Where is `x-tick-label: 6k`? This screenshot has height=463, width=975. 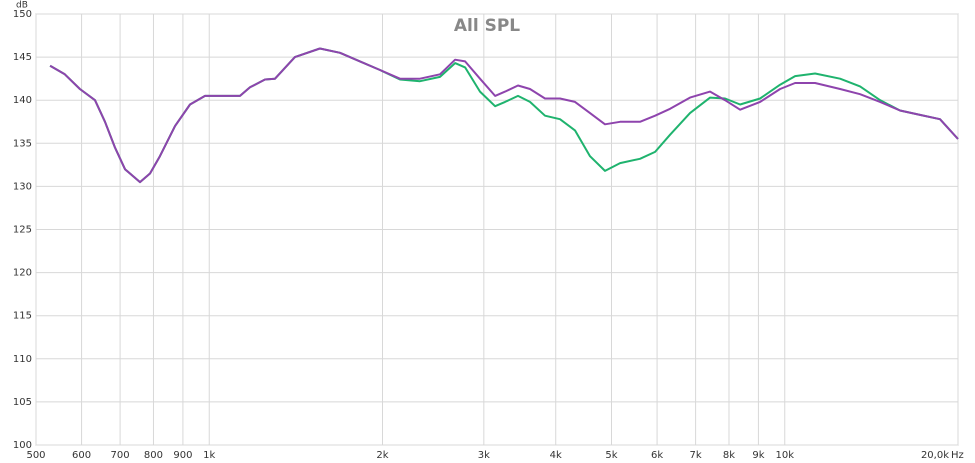
x-tick-label: 6k is located at coordinates (657, 455).